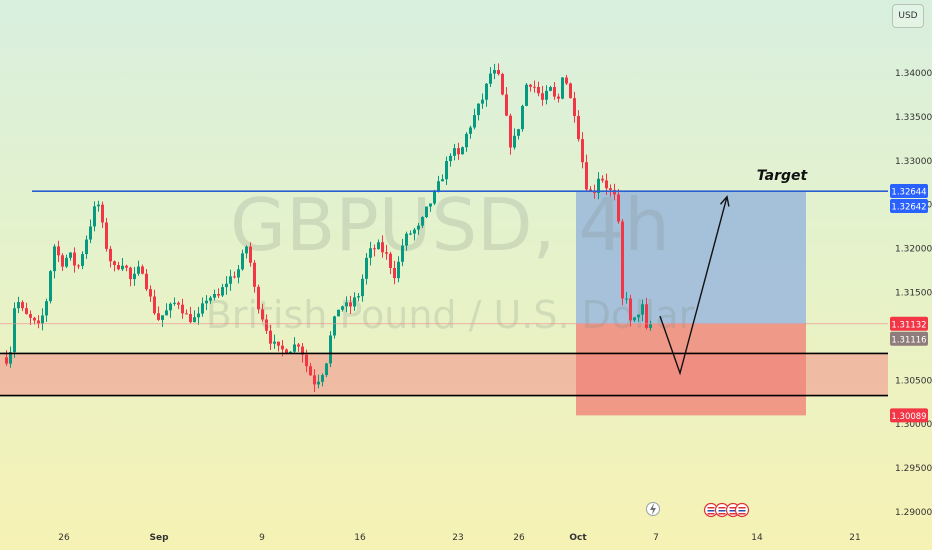 The width and height of the screenshot is (932, 550). I want to click on target-label: Target, so click(783, 176).